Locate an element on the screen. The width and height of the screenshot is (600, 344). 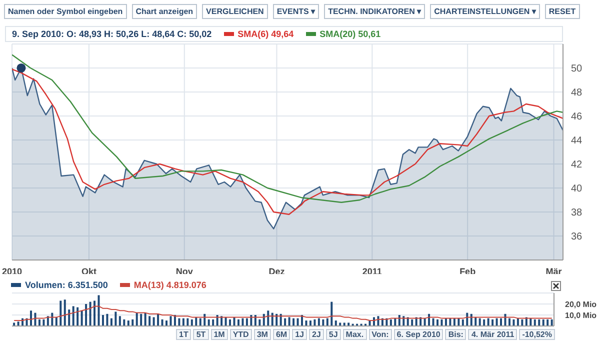
legend-label: Volumen: 6.351.500 is located at coordinates (66, 285).